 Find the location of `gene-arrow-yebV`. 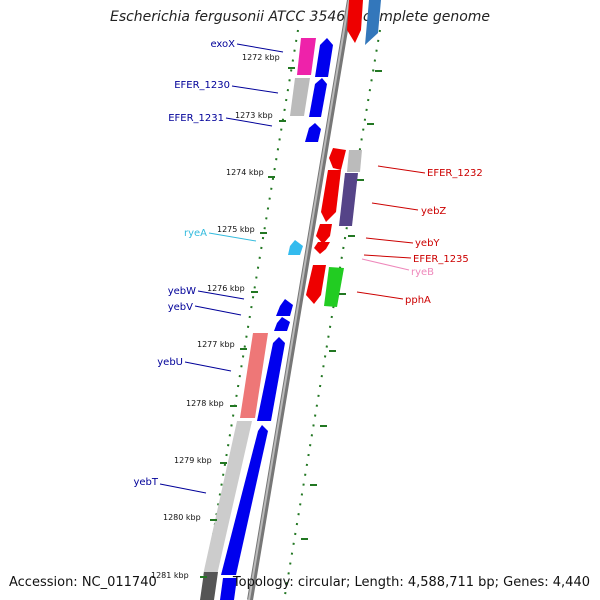

gene-arrow-yebV is located at coordinates (282, 324).